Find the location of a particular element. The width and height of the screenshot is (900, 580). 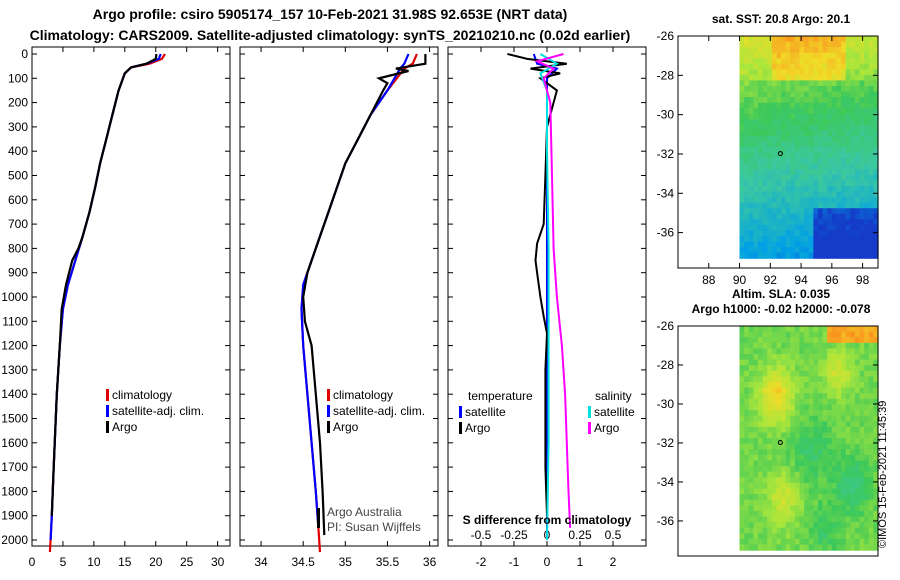

map-x-tick-label: 88 is located at coordinates (709, 280).